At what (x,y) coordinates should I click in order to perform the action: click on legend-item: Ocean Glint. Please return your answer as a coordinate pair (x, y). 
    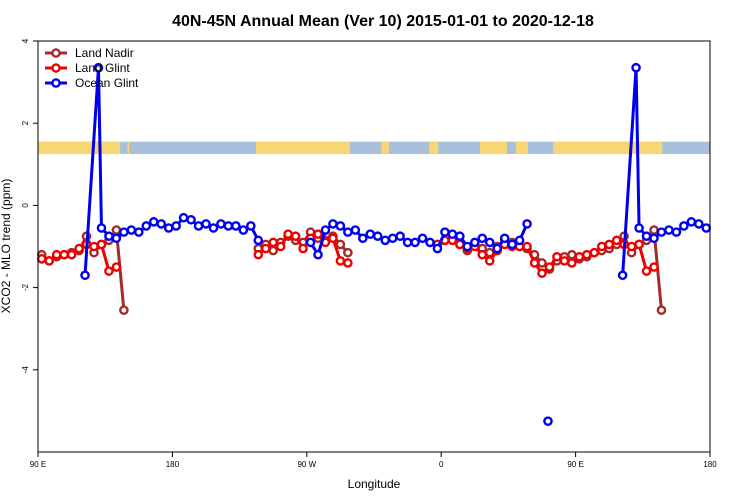
    Looking at the image, I should click on (92, 83).